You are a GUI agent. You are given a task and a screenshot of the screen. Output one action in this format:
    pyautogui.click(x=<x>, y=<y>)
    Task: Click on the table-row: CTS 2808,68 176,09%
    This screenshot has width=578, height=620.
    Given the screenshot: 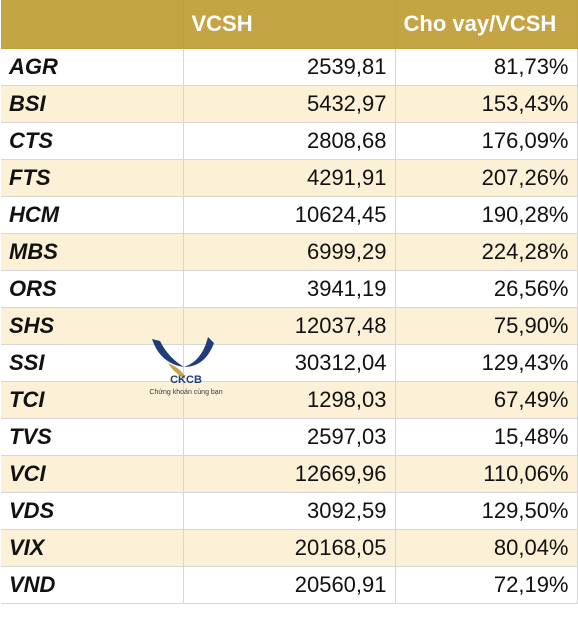 What is the action you would take?
    pyautogui.click(x=289, y=141)
    